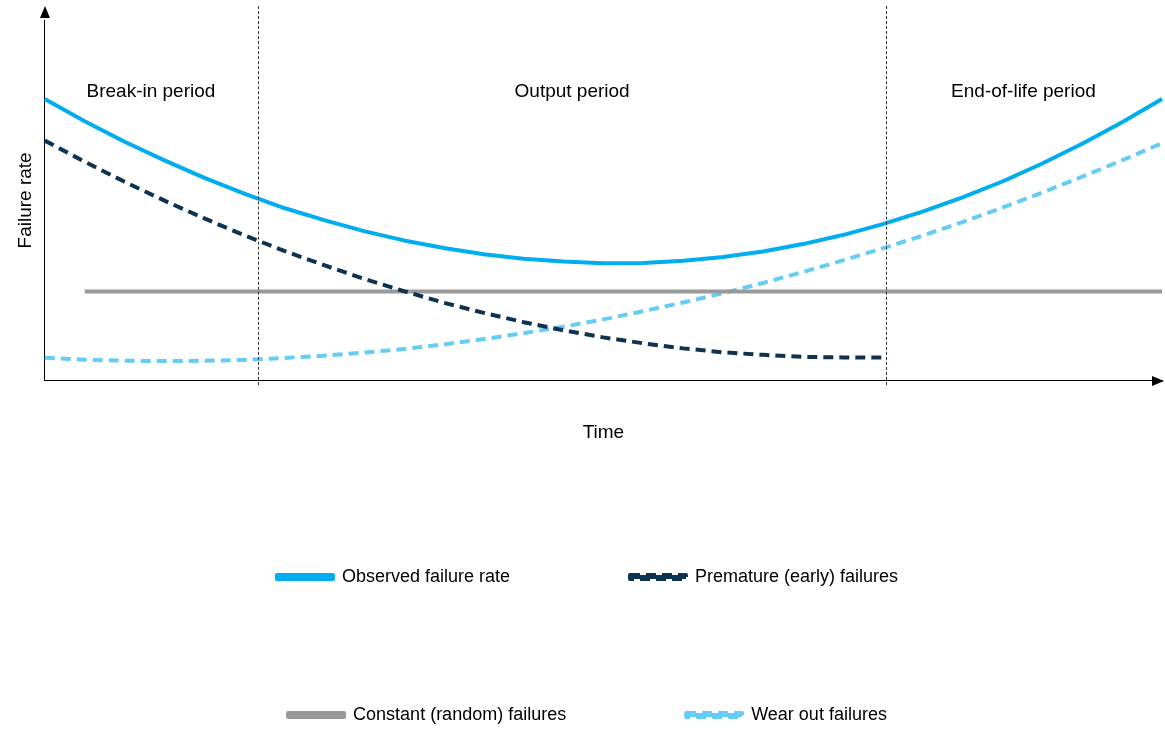 The image size is (1165, 734). Describe the element at coordinates (819, 713) in the screenshot. I see `legend-label: Wear out failures` at that location.